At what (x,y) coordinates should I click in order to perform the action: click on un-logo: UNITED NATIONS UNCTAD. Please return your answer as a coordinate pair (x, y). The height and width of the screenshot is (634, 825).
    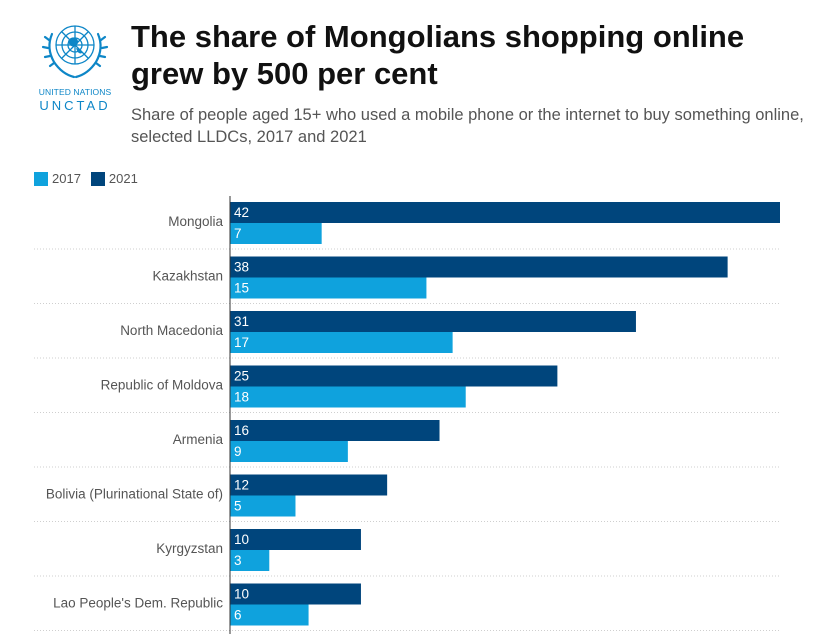
    Looking at the image, I should click on (75, 64).